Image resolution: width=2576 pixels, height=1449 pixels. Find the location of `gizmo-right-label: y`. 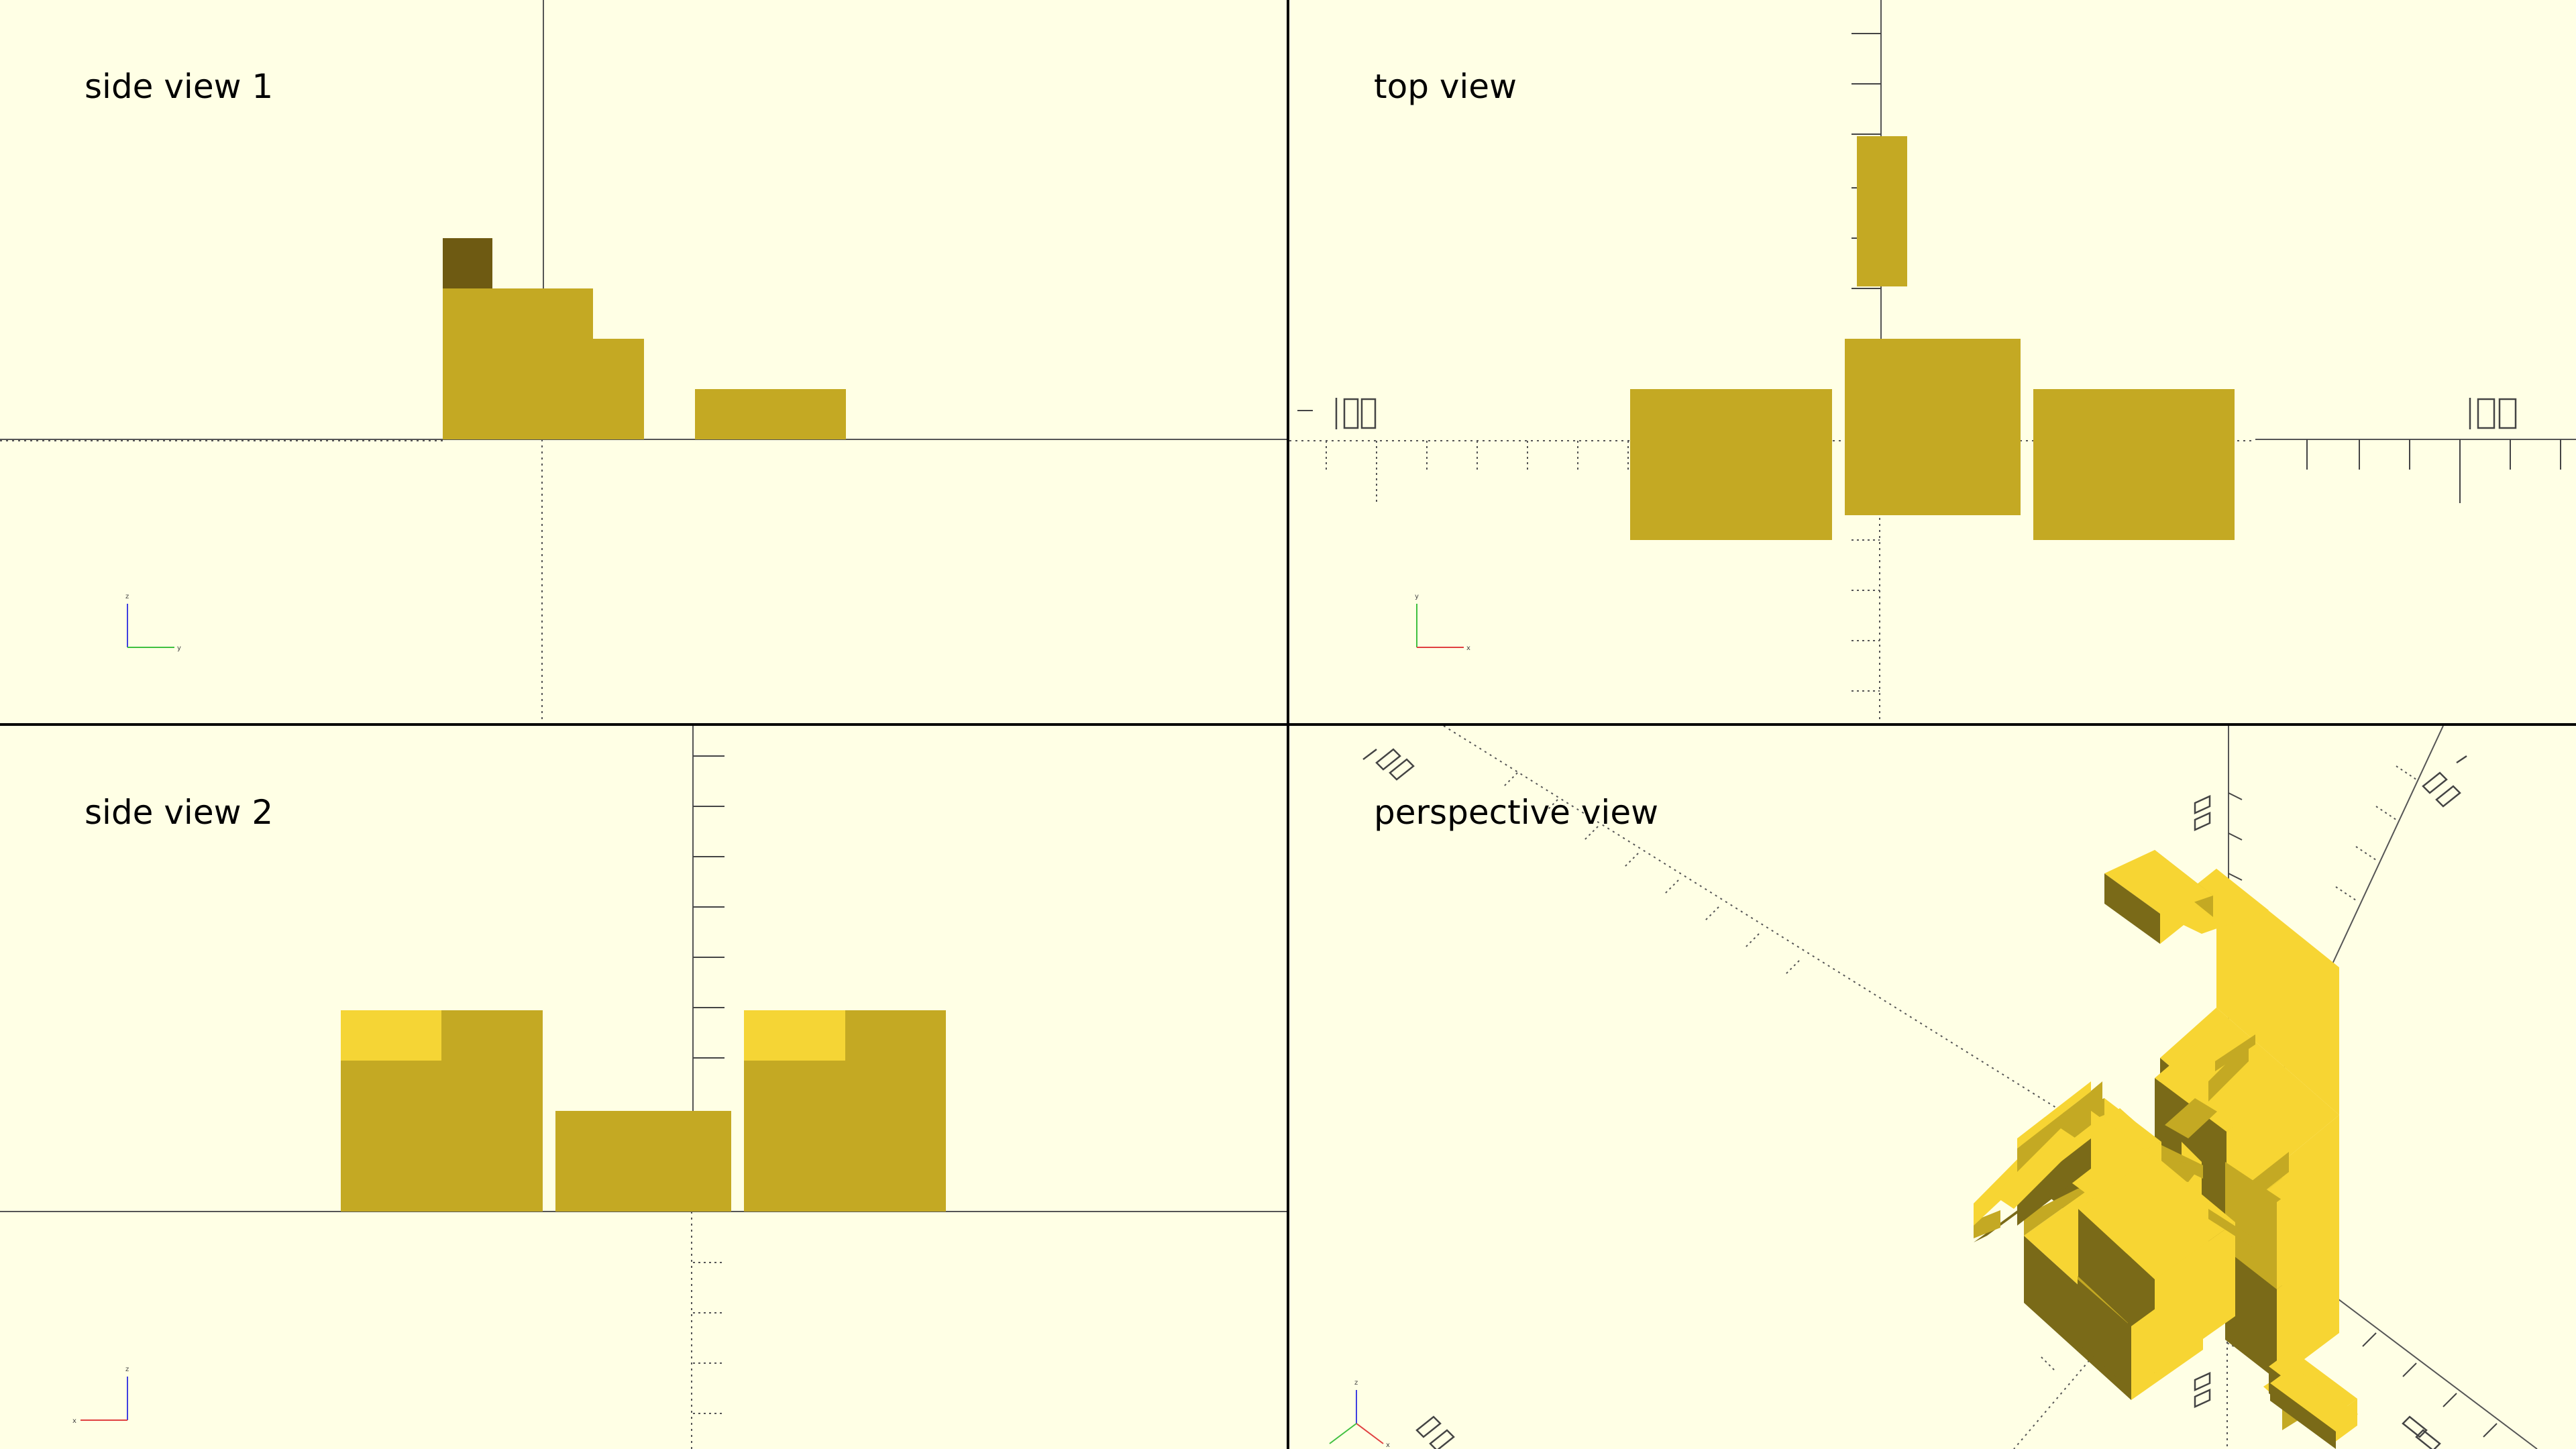

gizmo-right-label: y is located at coordinates (179, 648).